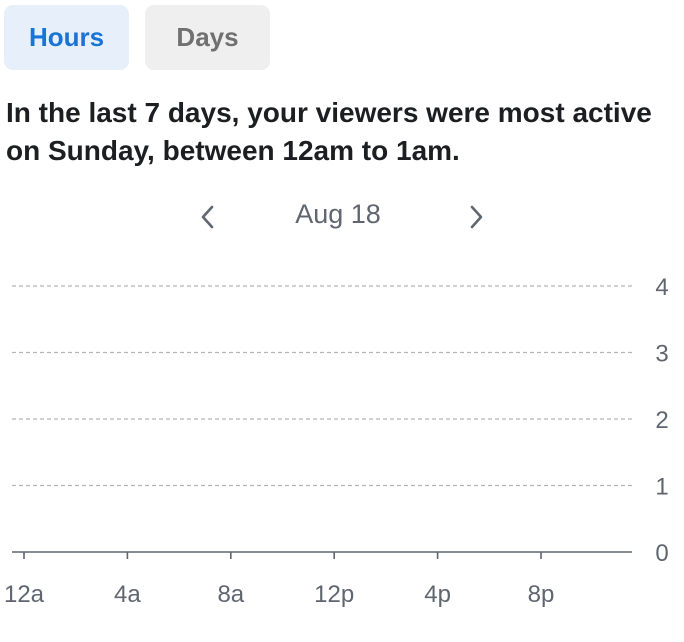 The height and width of the screenshot is (642, 684). I want to click on x-tick-label: 4a, so click(127, 594).